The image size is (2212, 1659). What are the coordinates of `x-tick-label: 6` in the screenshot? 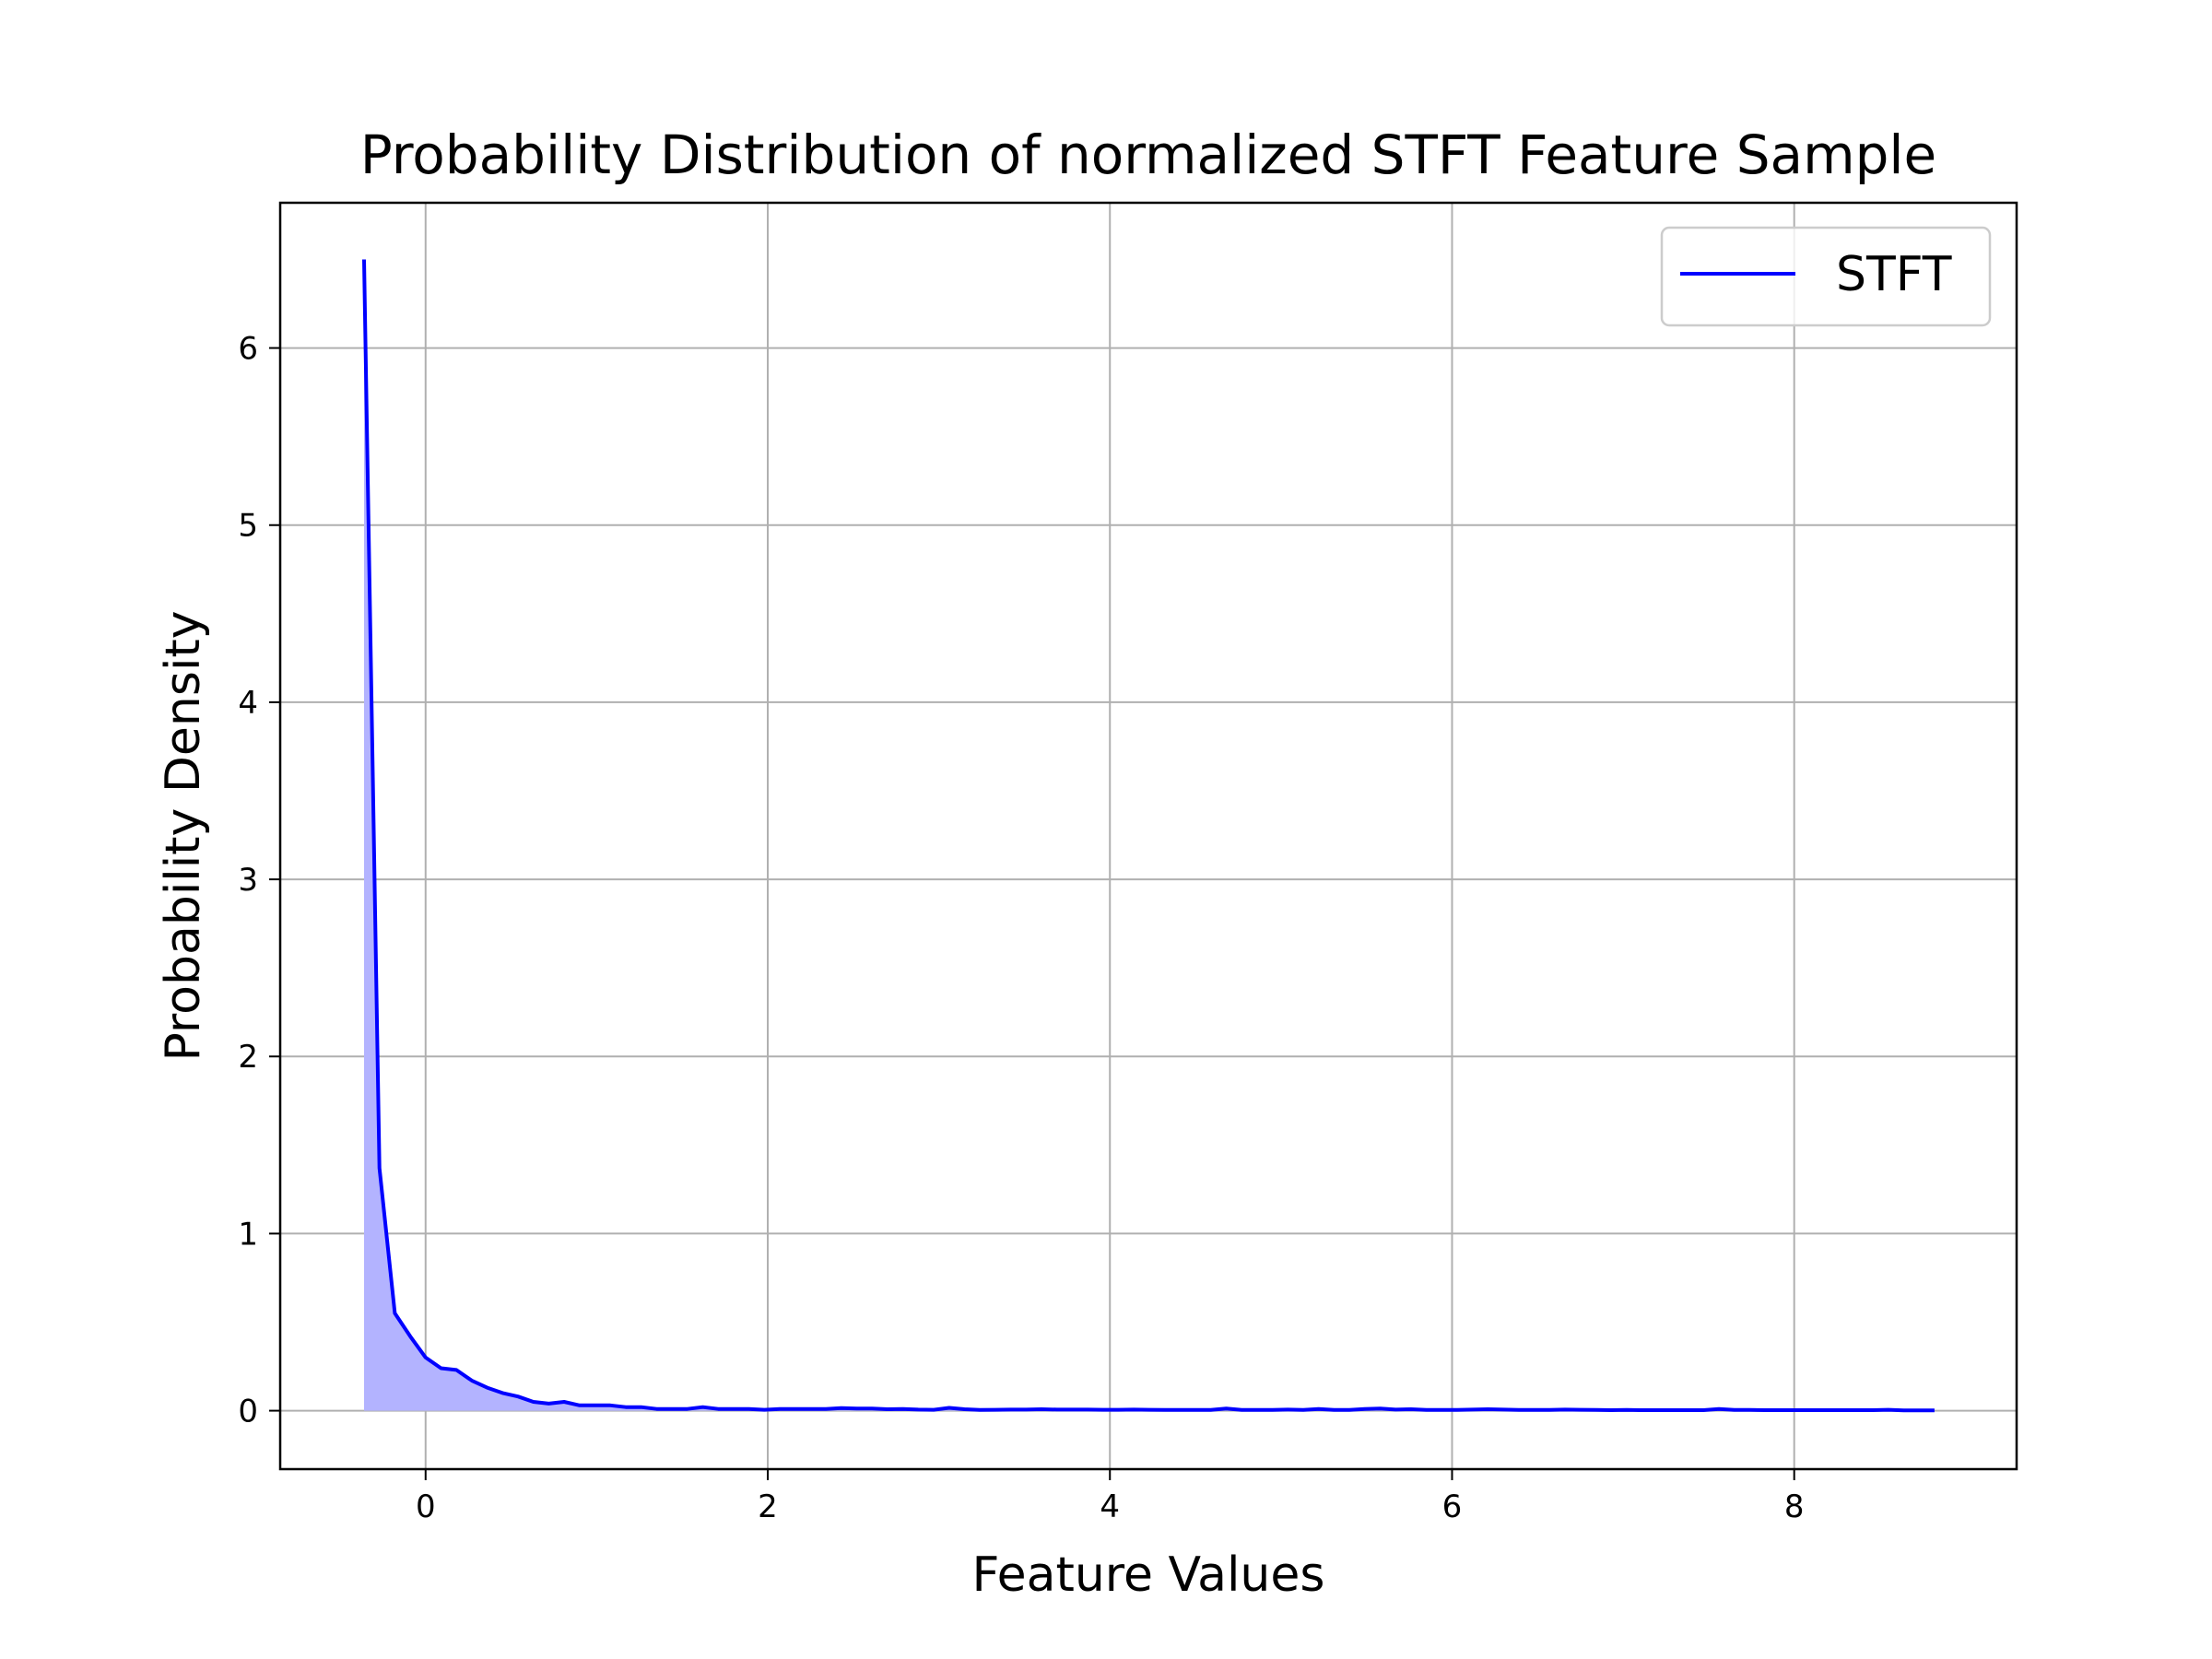 It's located at (1452, 1506).